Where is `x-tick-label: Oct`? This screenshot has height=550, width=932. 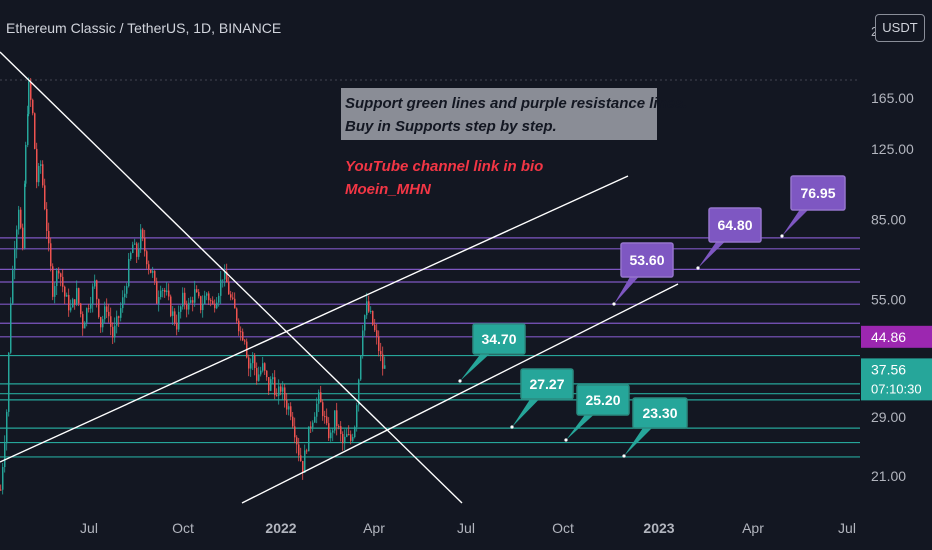 x-tick-label: Oct is located at coordinates (563, 528).